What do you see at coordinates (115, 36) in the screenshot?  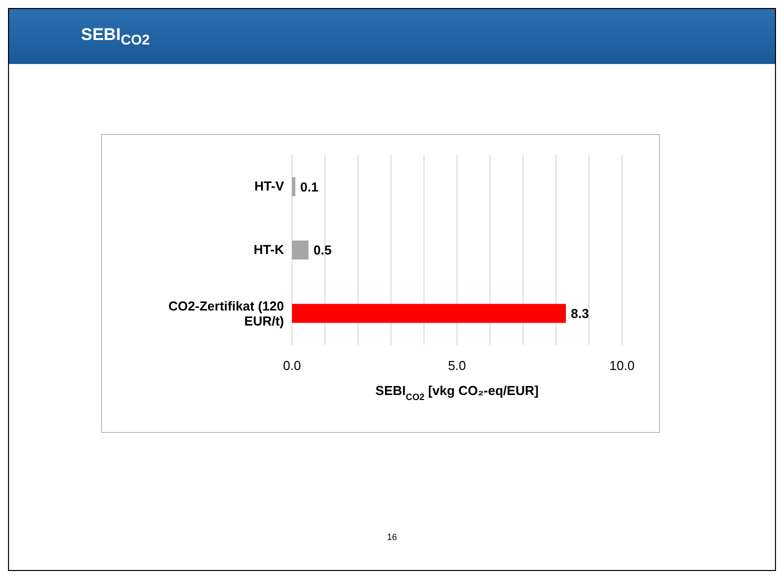 I see `text: SEBI$_{CO2}$` at bounding box center [115, 36].